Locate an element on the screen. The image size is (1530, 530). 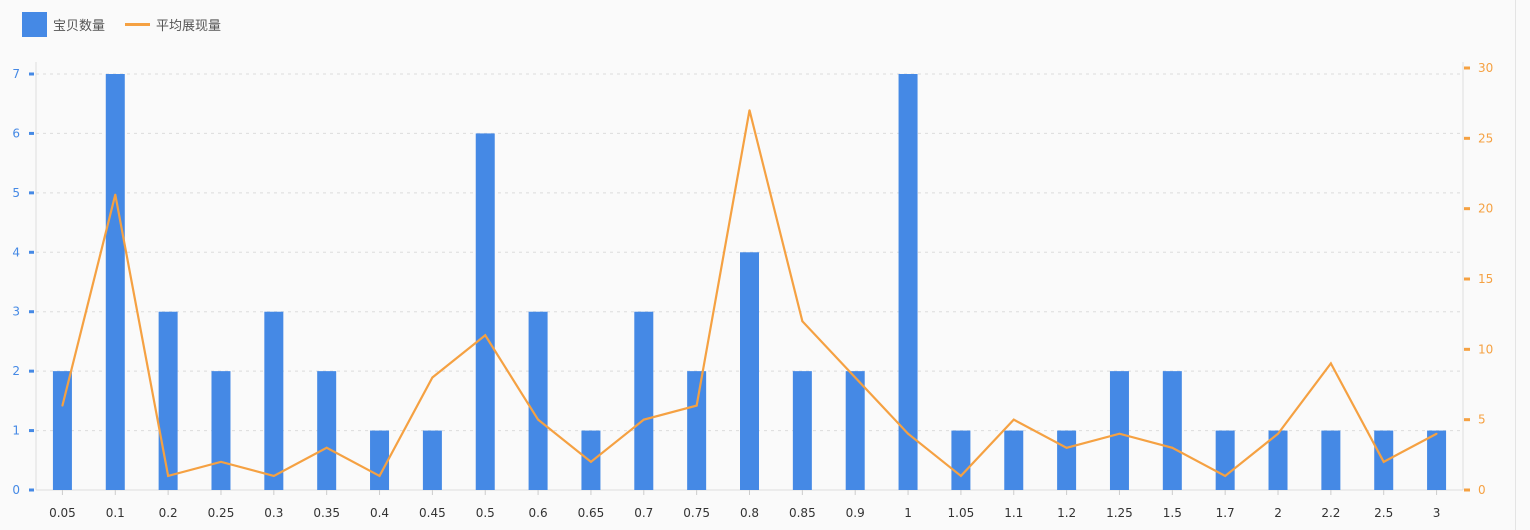
x-axis-label: 0.25 is located at coordinates (221, 513).